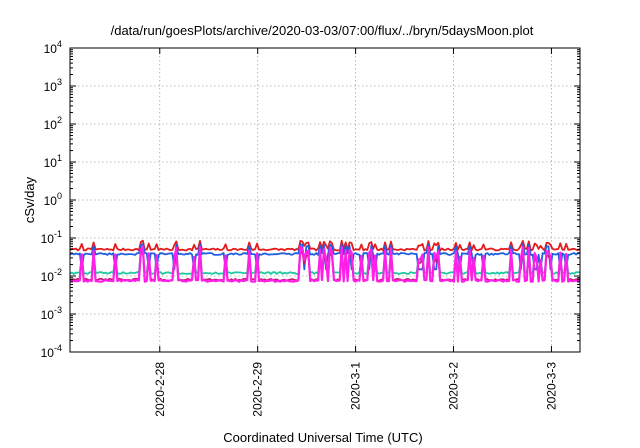  What do you see at coordinates (53, 161) in the screenshot?
I see `y-tick-label: 10¹` at bounding box center [53, 161].